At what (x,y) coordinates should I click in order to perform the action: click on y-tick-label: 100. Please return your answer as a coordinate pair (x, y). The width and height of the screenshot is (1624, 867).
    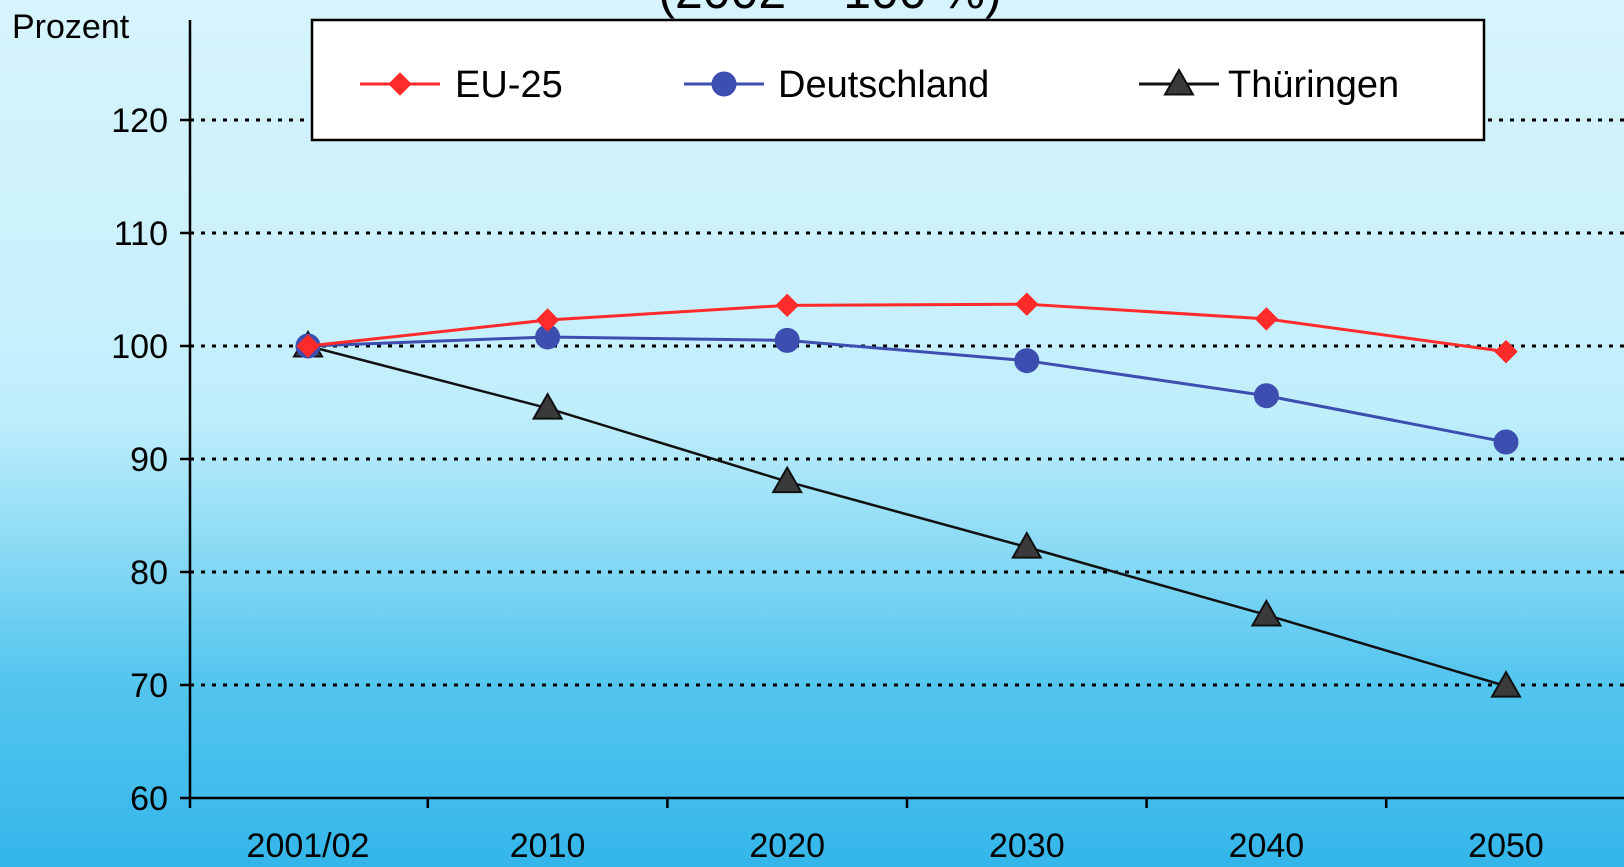
    Looking at the image, I should click on (139, 347).